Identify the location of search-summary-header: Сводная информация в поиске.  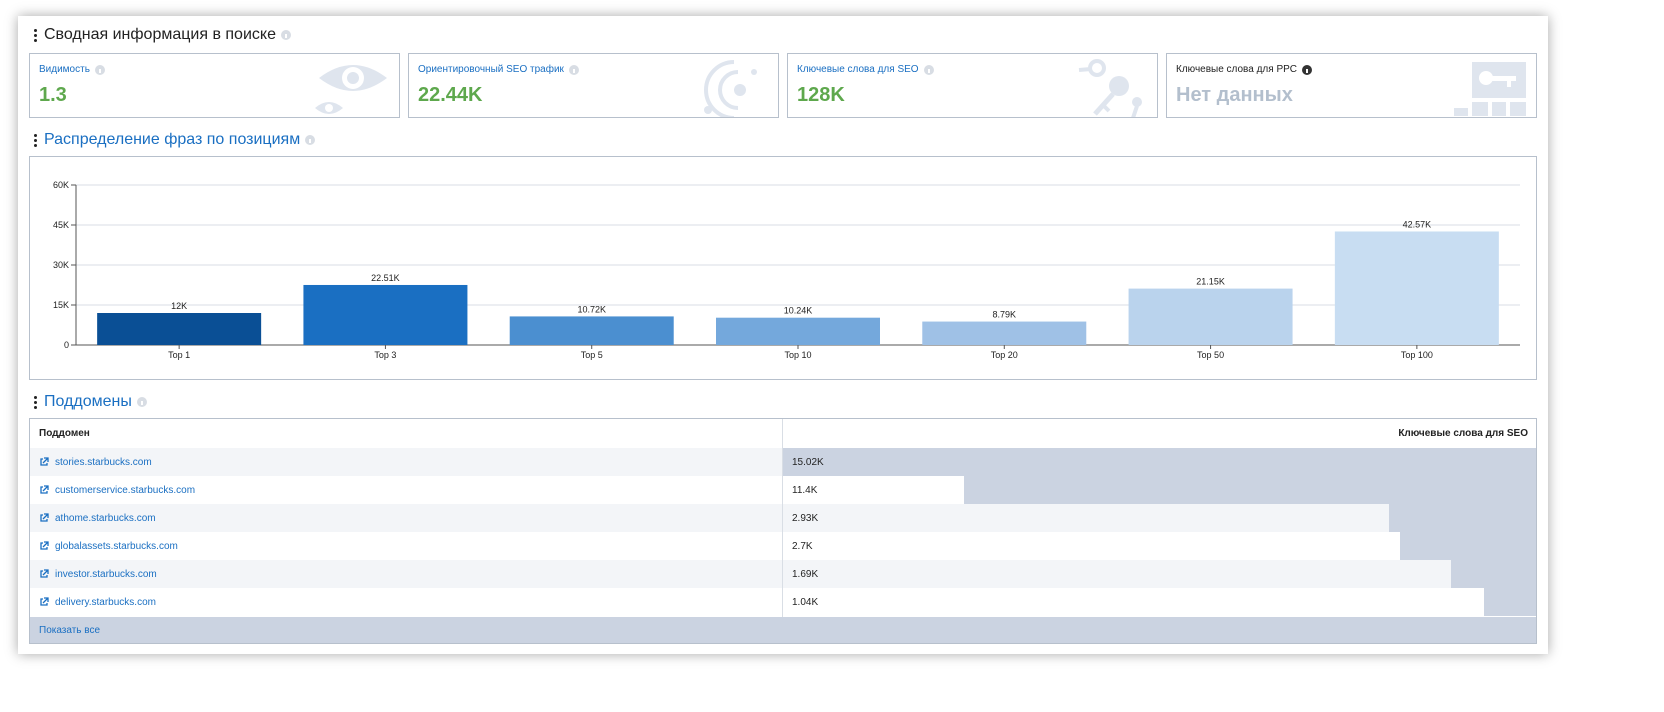
(160, 35).